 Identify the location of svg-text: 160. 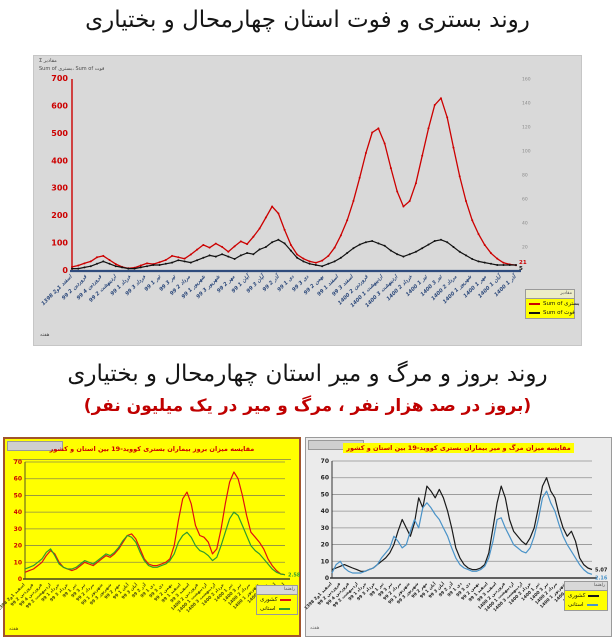
(526, 80).